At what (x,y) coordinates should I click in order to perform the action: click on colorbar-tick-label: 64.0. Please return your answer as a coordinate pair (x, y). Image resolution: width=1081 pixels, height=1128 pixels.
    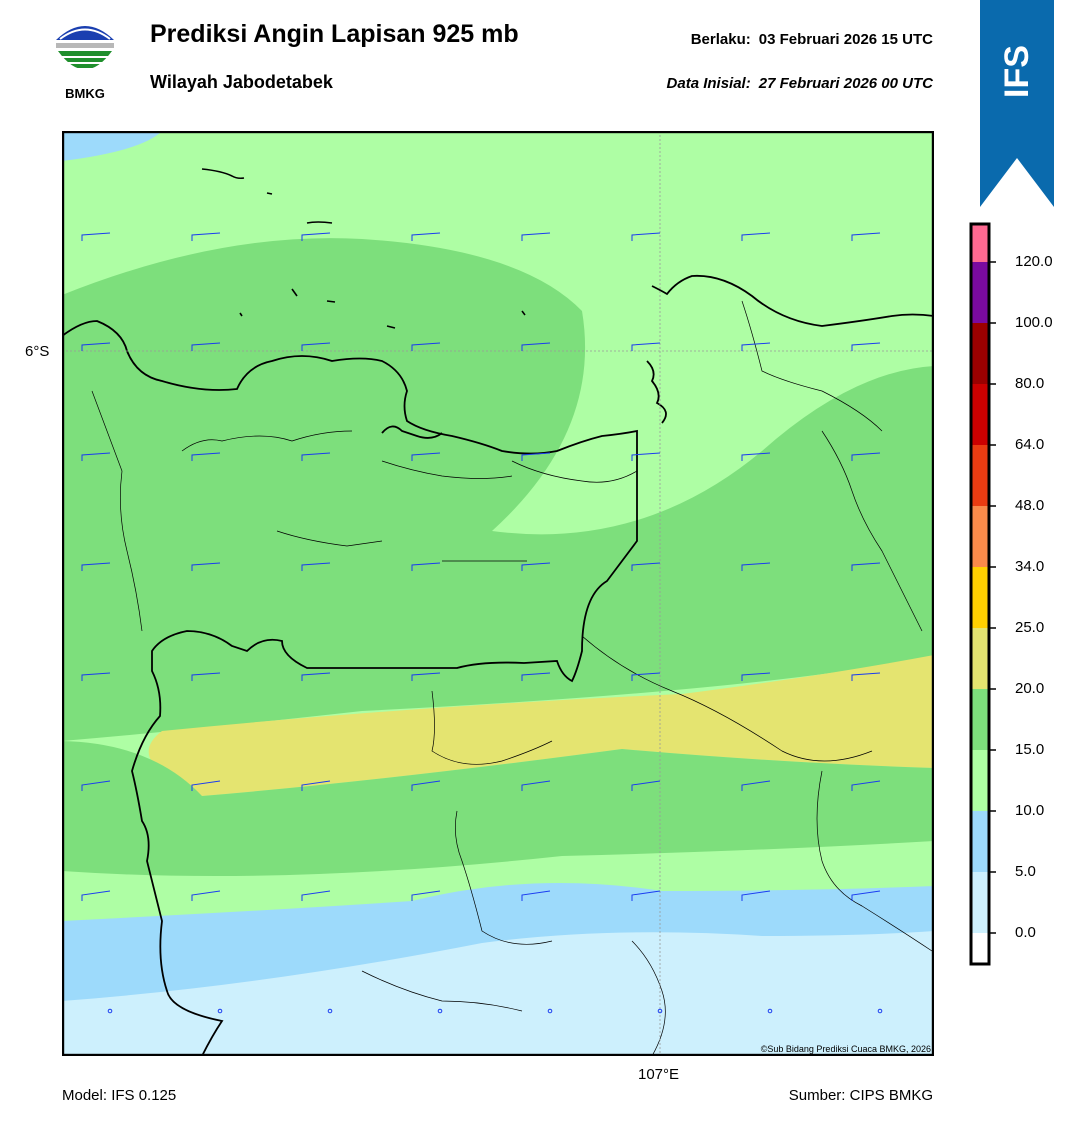
    Looking at the image, I should click on (1030, 444).